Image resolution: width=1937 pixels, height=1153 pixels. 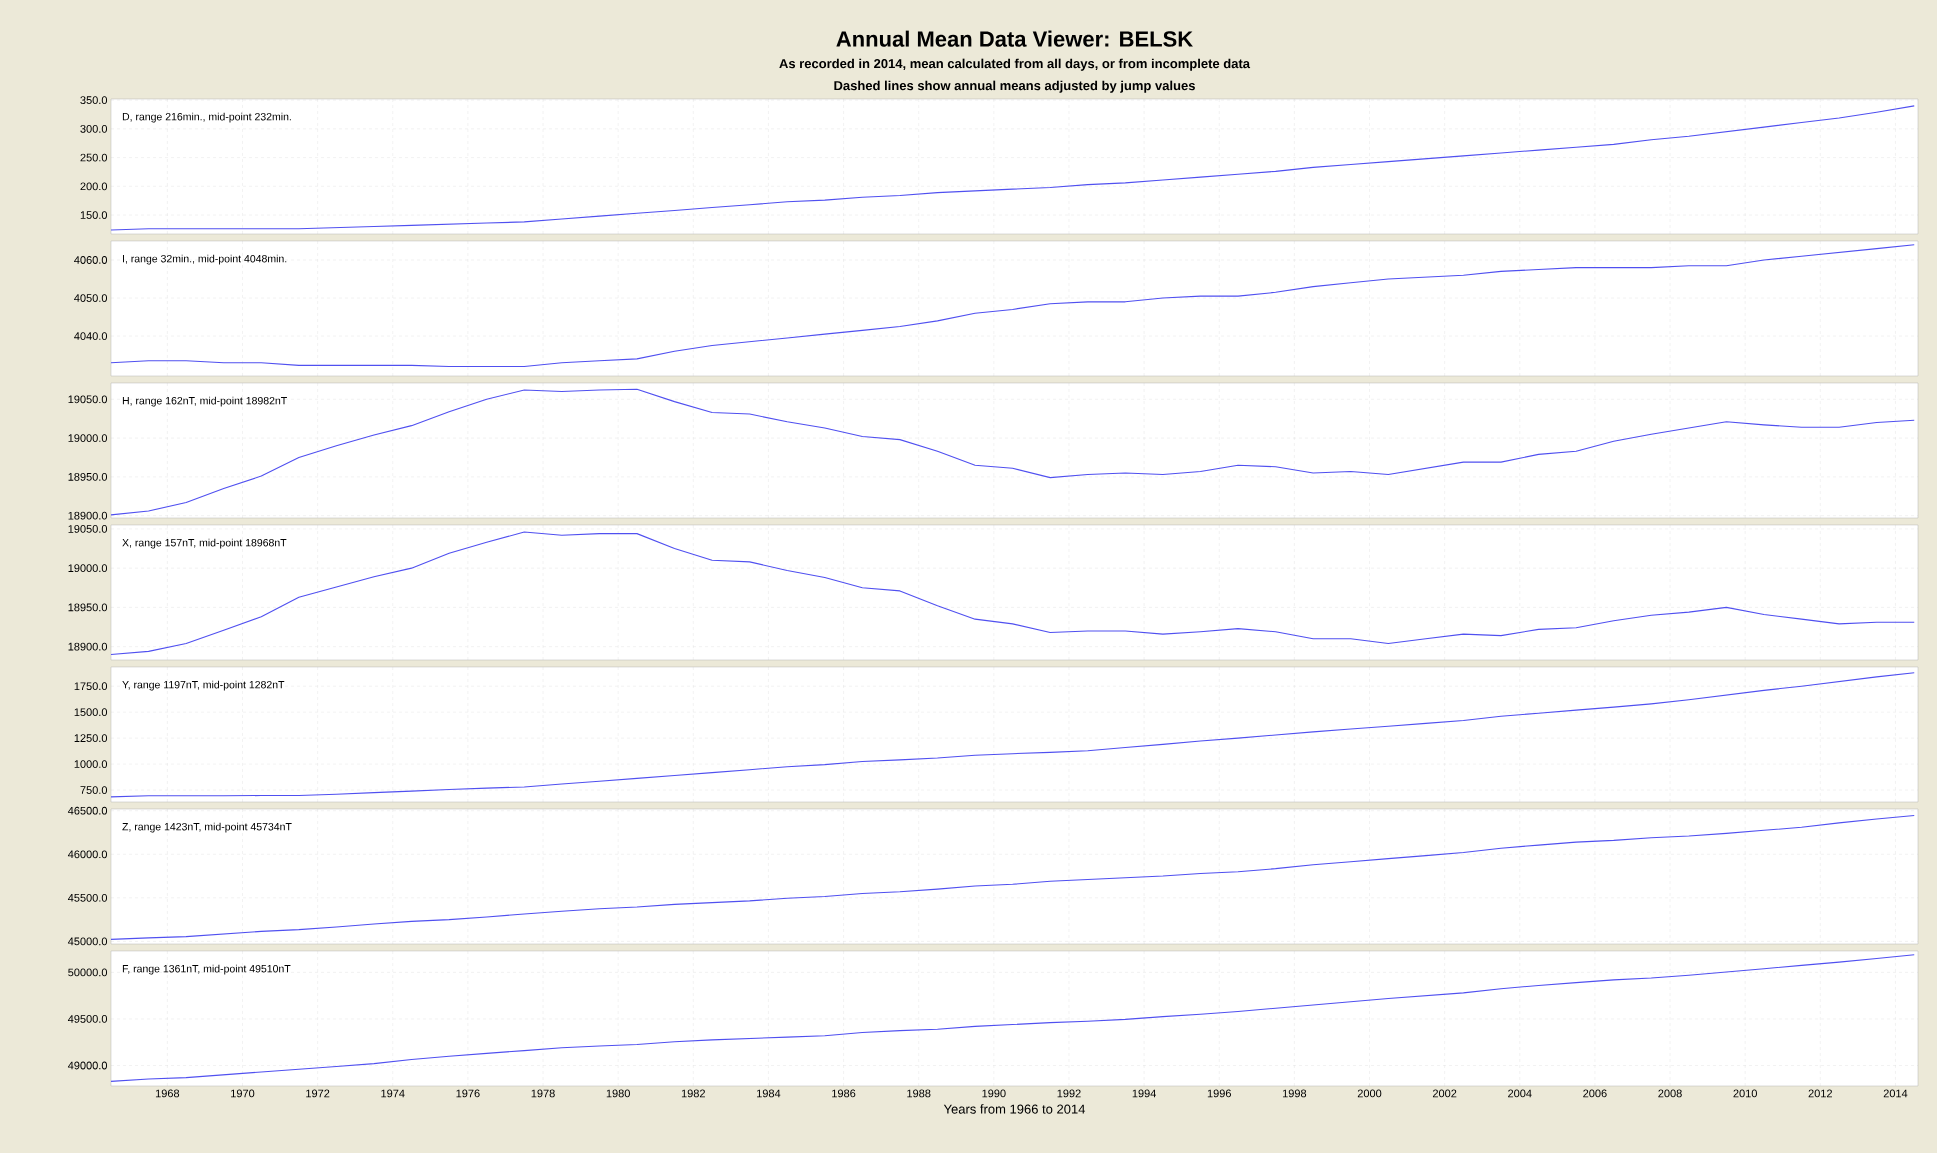 What do you see at coordinates (87, 1065) in the screenshot?
I see `y-tick-label: 49000.0` at bounding box center [87, 1065].